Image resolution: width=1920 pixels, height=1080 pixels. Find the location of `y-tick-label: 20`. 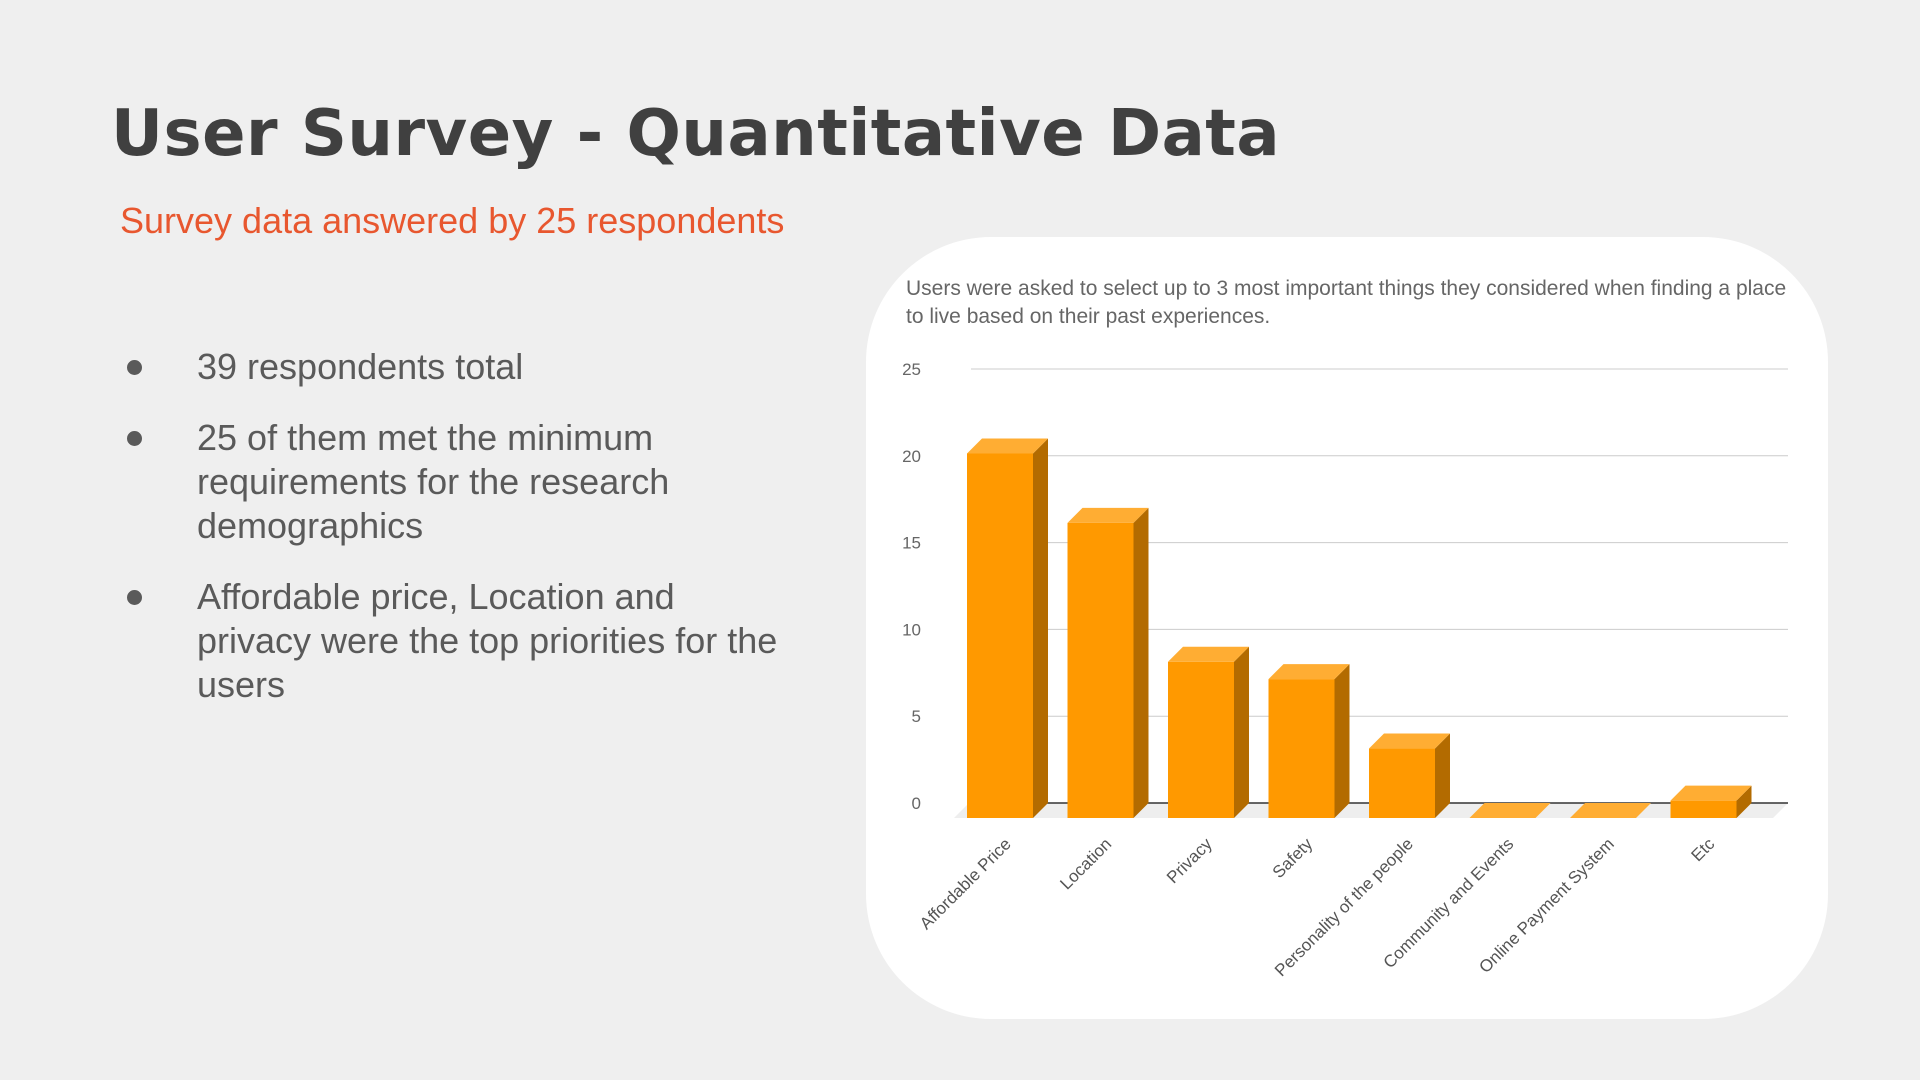

y-tick-label: 20 is located at coordinates (911, 456).